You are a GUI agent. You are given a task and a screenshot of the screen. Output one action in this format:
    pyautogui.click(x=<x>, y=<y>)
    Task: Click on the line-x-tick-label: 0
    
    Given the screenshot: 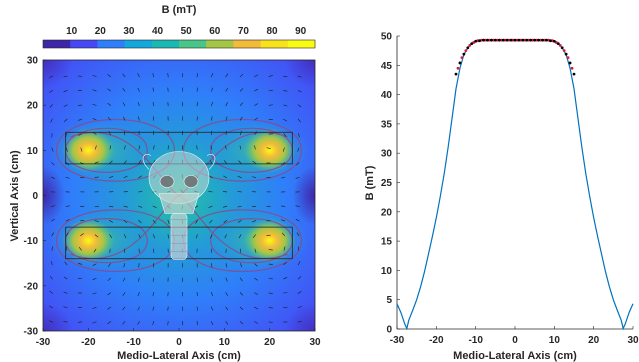 What is the action you would take?
    pyautogui.click(x=515, y=340)
    